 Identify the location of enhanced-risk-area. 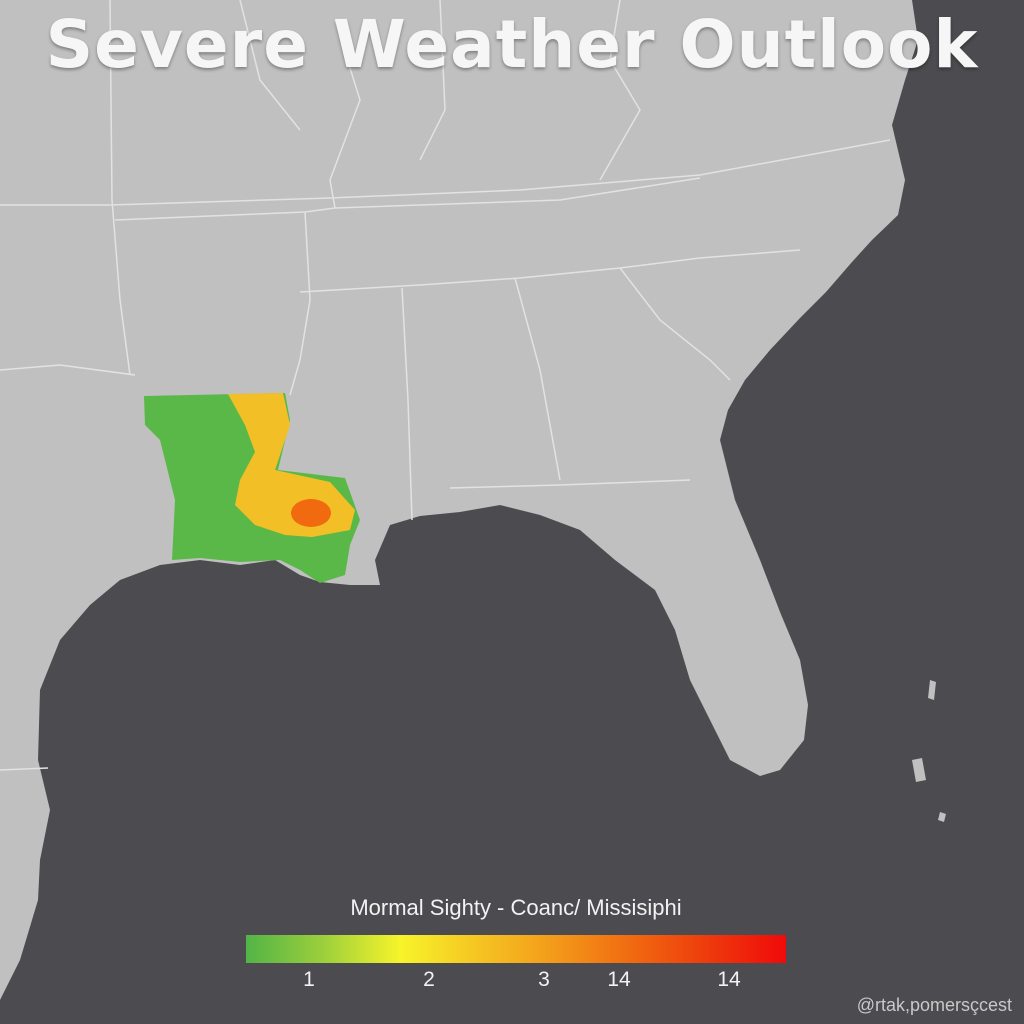
(311, 513).